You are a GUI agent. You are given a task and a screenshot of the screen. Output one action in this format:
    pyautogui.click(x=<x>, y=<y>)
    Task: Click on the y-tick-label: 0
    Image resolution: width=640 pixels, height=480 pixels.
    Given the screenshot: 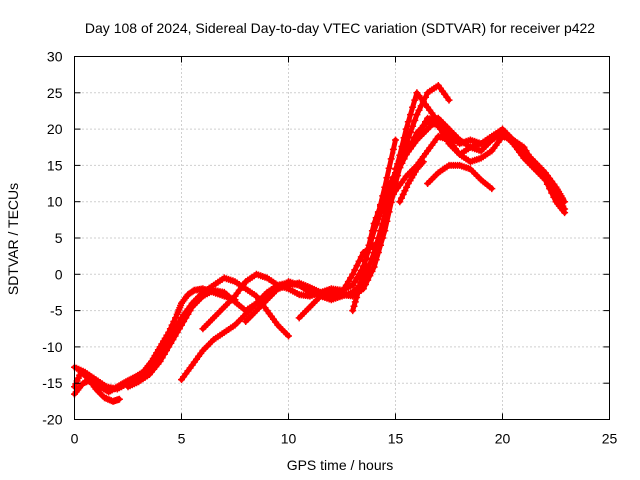 What is the action you would take?
    pyautogui.click(x=59, y=274)
    